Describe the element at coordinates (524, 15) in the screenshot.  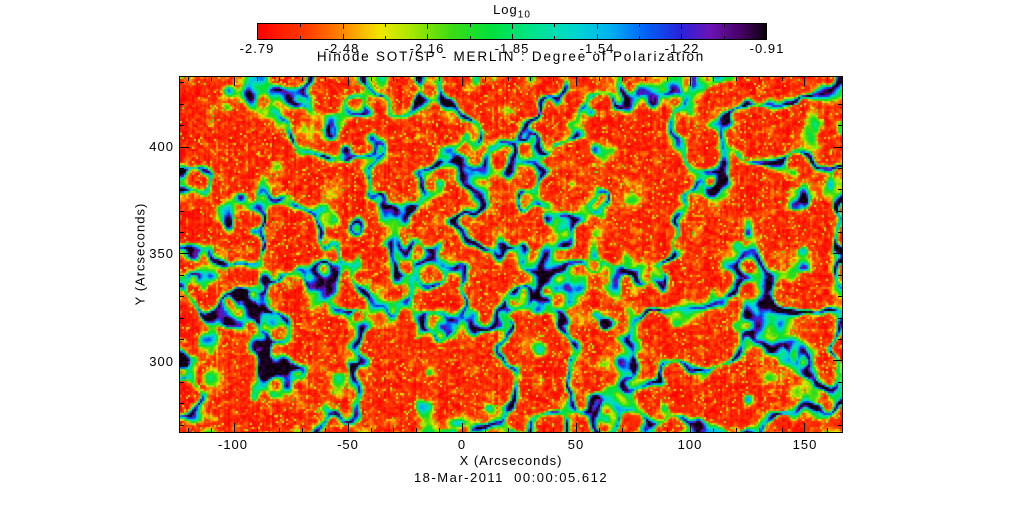
I see `colorbar-title-sub: 10` at that location.